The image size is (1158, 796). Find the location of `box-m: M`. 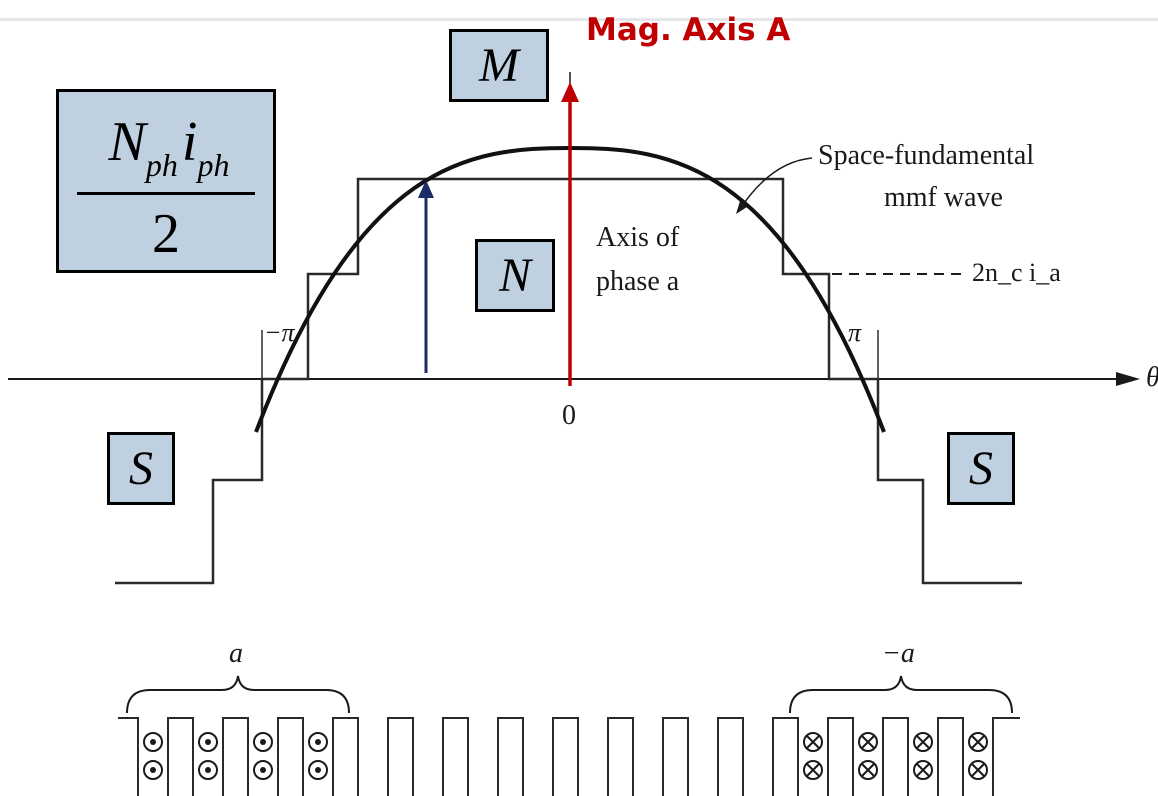

box-m: M is located at coordinates (499, 65).